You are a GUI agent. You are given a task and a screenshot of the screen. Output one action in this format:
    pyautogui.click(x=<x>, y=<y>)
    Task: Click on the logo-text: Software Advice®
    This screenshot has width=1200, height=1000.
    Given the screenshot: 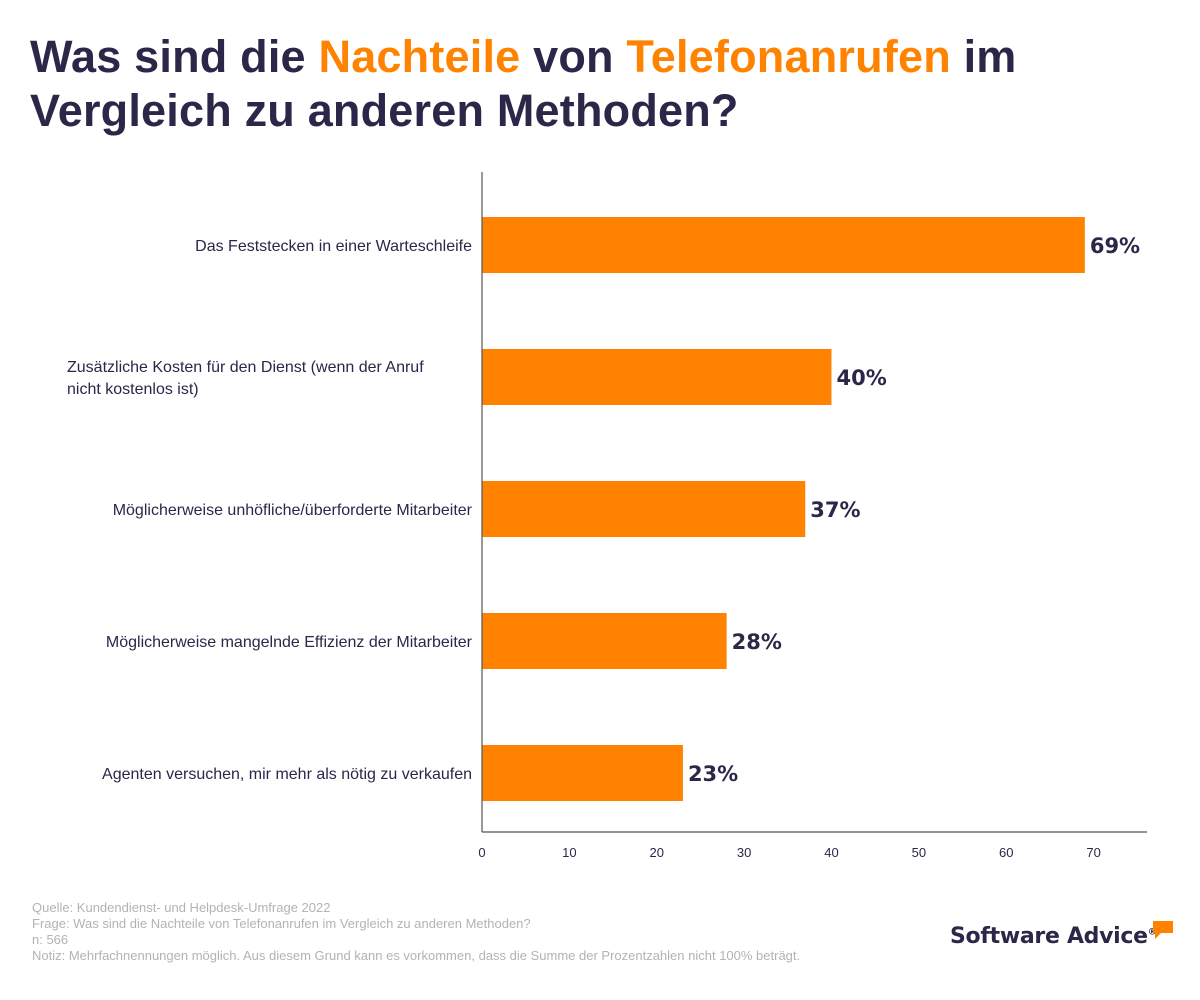 What is the action you would take?
    pyautogui.click(x=1053, y=936)
    